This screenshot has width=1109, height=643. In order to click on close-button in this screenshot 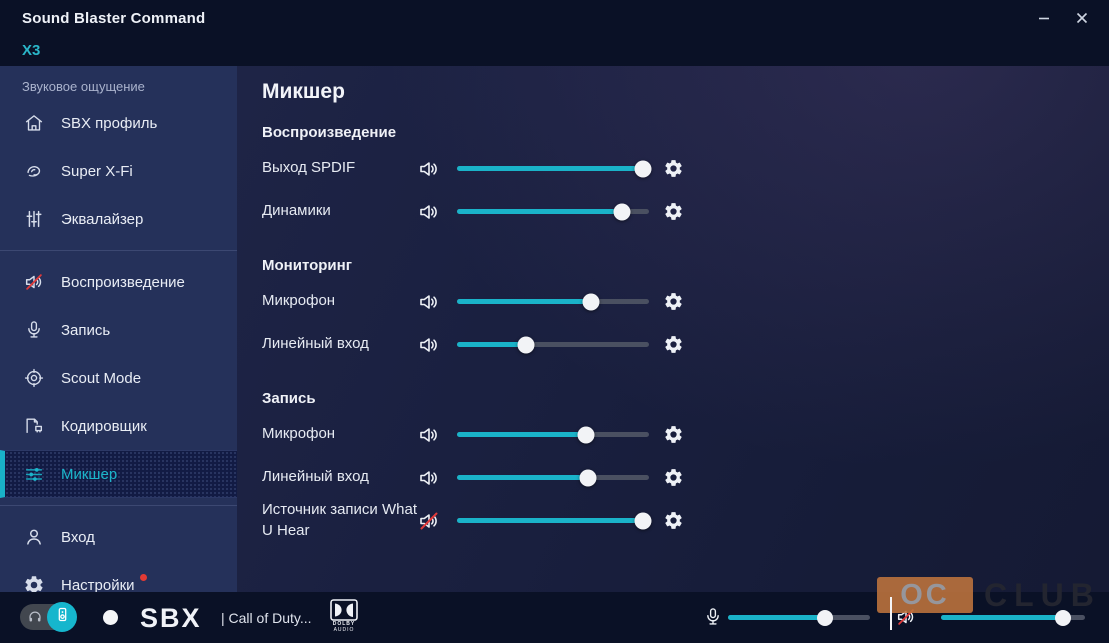, I will do `click(1082, 20)`.